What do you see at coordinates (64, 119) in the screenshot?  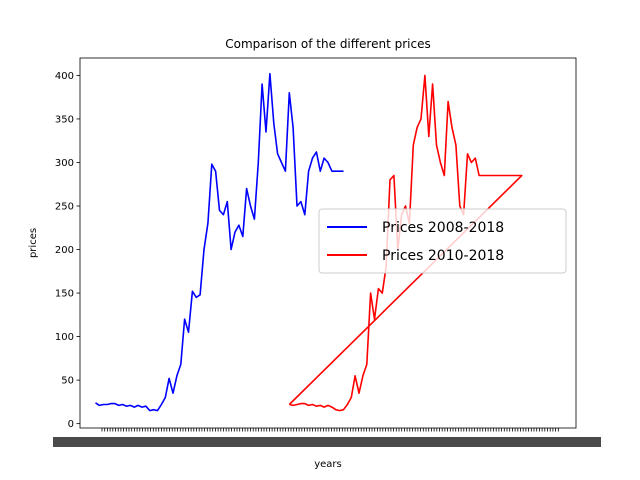 I see `y-tick-label: 350` at bounding box center [64, 119].